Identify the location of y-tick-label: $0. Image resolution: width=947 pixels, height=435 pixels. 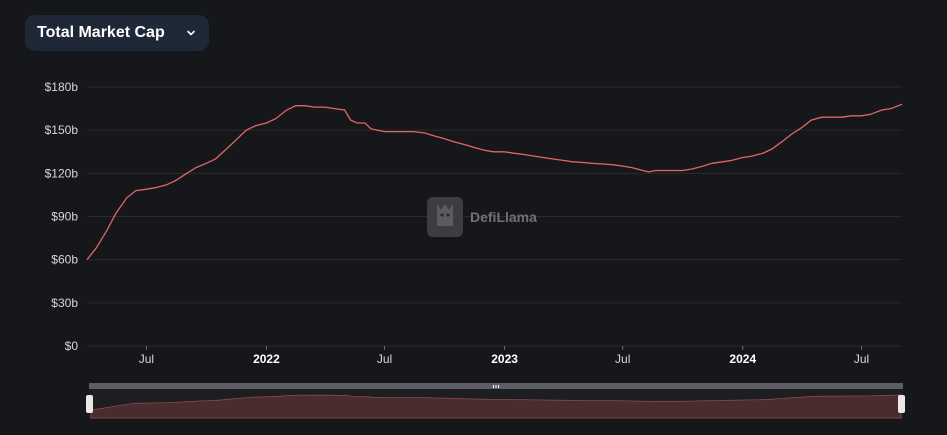
(72, 346).